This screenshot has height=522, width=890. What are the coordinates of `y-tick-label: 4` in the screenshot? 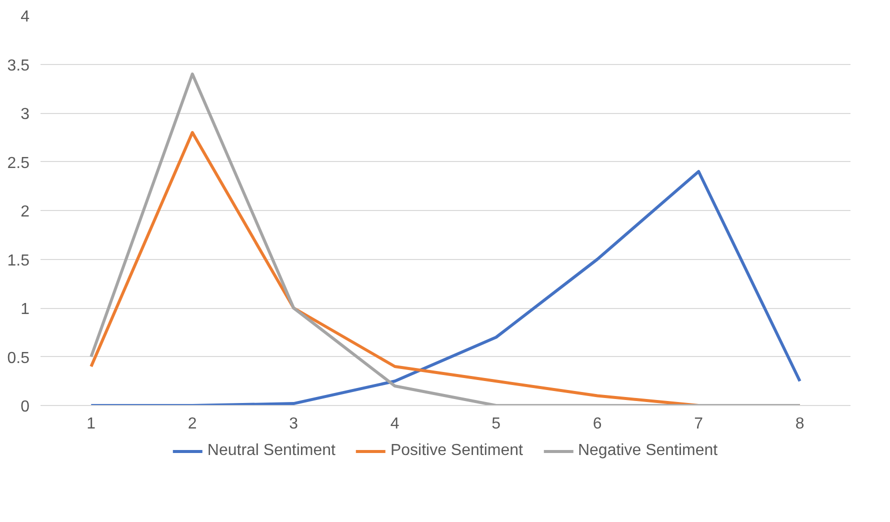 It's located at (25, 17).